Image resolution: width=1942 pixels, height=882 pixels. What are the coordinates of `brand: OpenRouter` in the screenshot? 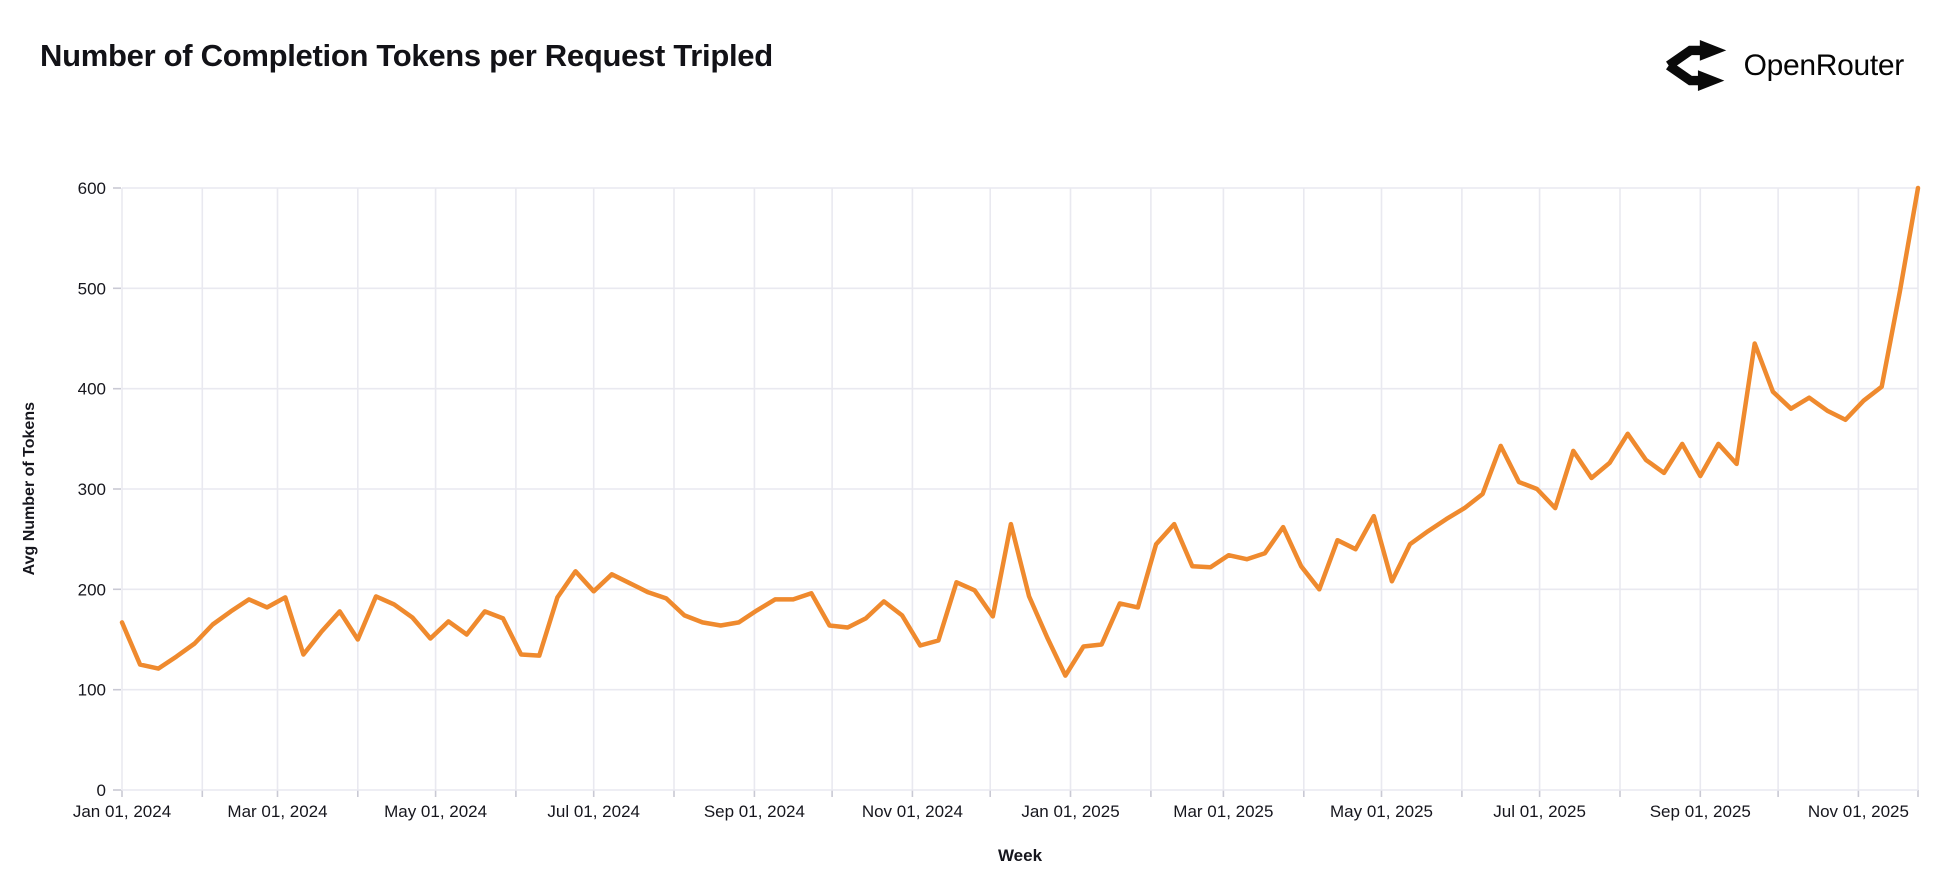 It's located at (1784, 65).